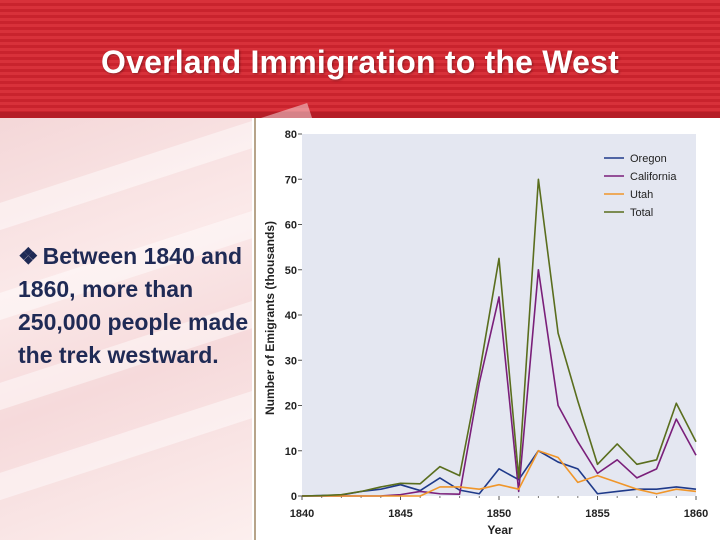 The height and width of the screenshot is (540, 720). What do you see at coordinates (291, 452) in the screenshot?
I see `y-tick-label: 10` at bounding box center [291, 452].